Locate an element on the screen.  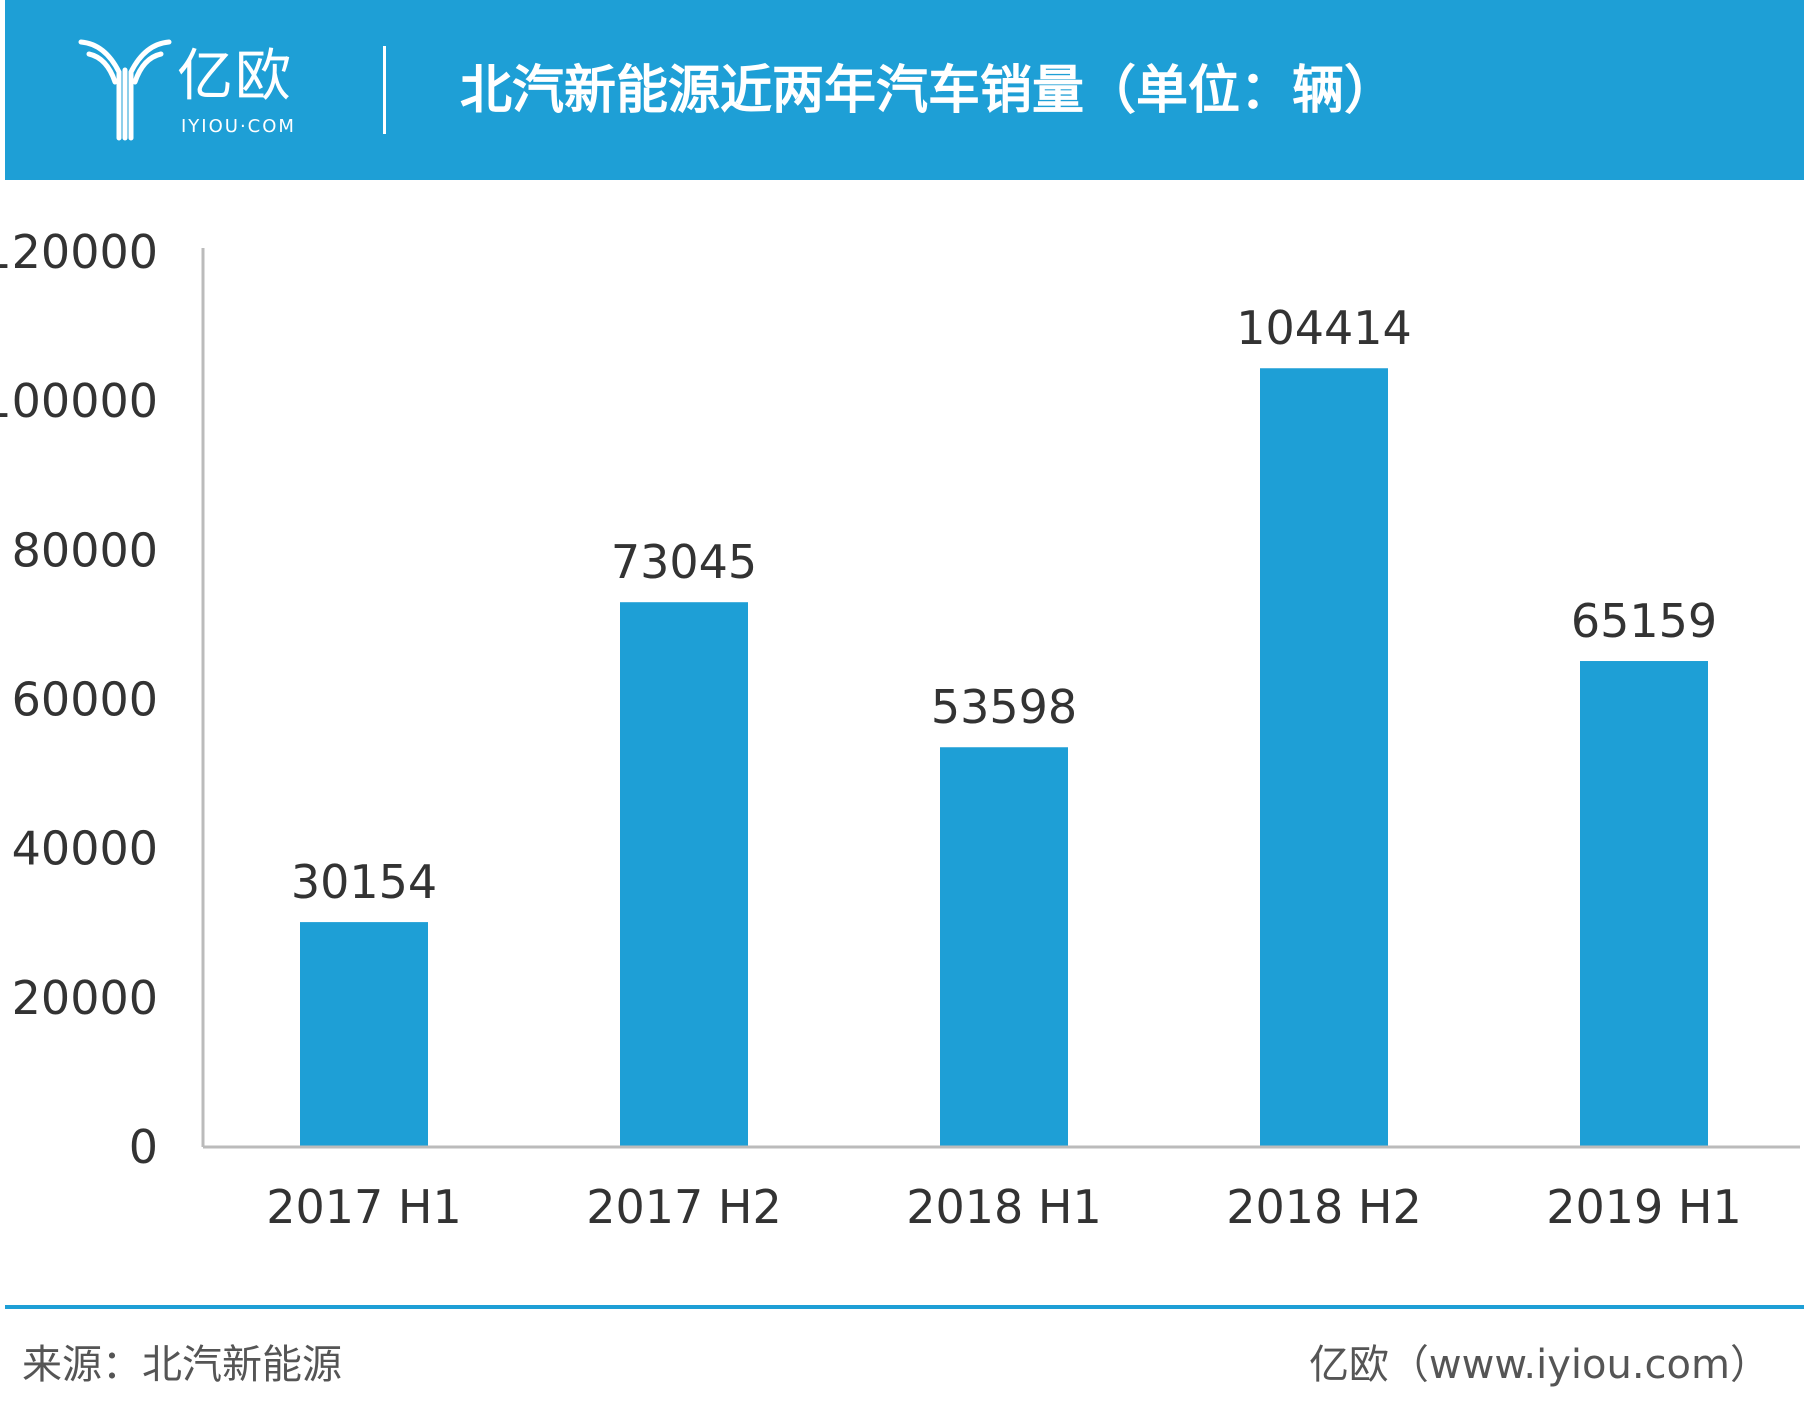
source-text: 来源：北汽新能源 is located at coordinates (182, 1365).